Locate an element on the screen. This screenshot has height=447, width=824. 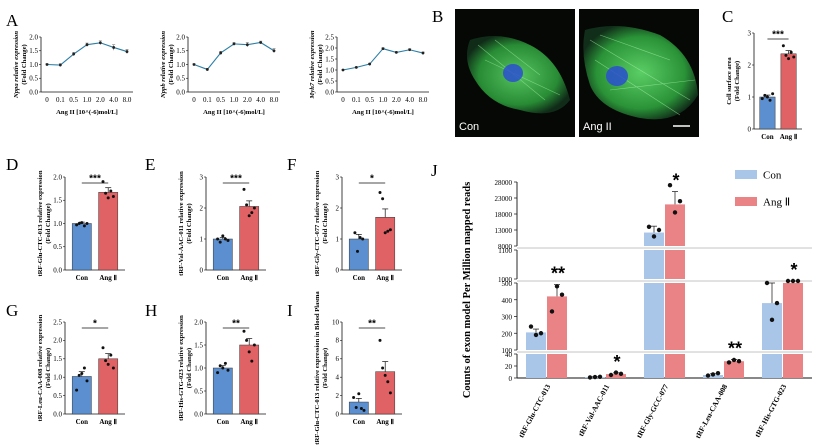
y-tick-label: 40 is located at coordinates (509, 355).